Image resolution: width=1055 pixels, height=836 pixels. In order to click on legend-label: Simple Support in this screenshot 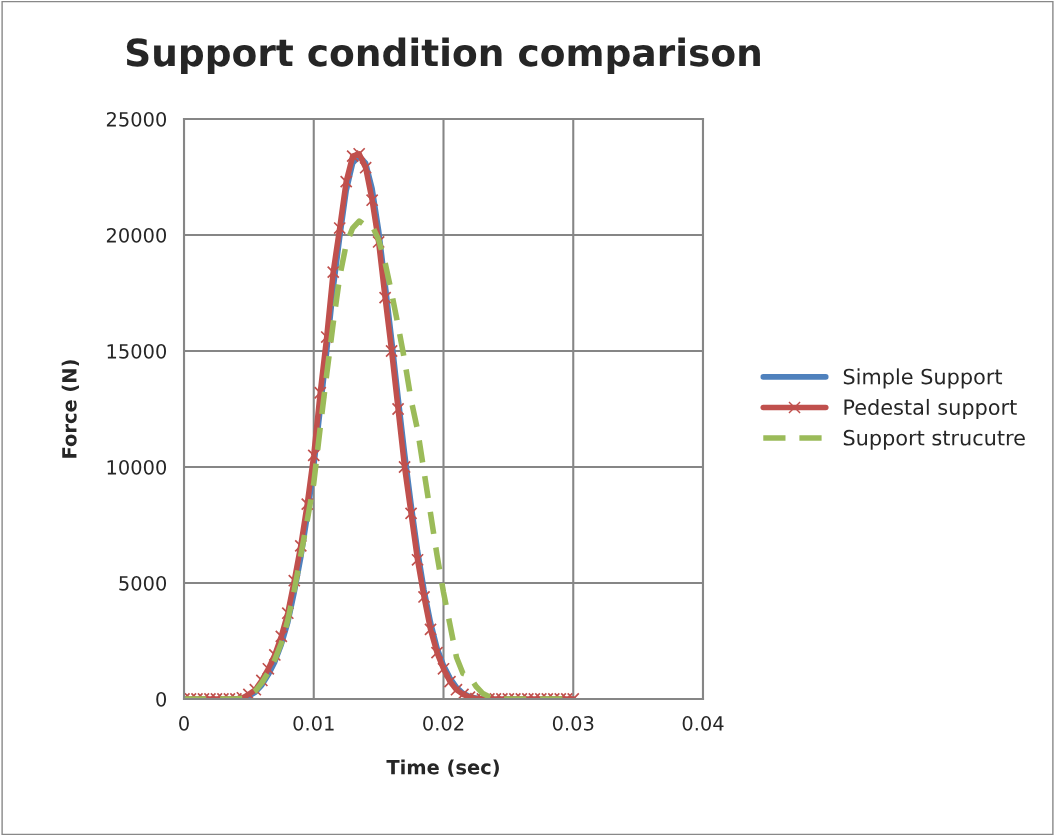, I will do `click(923, 378)`.